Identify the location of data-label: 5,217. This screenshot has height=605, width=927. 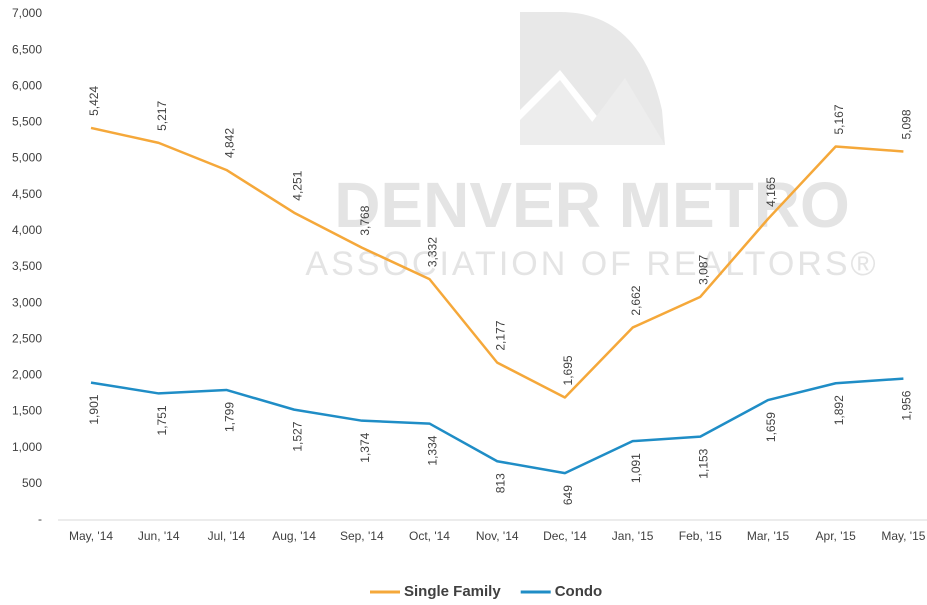
(162, 116).